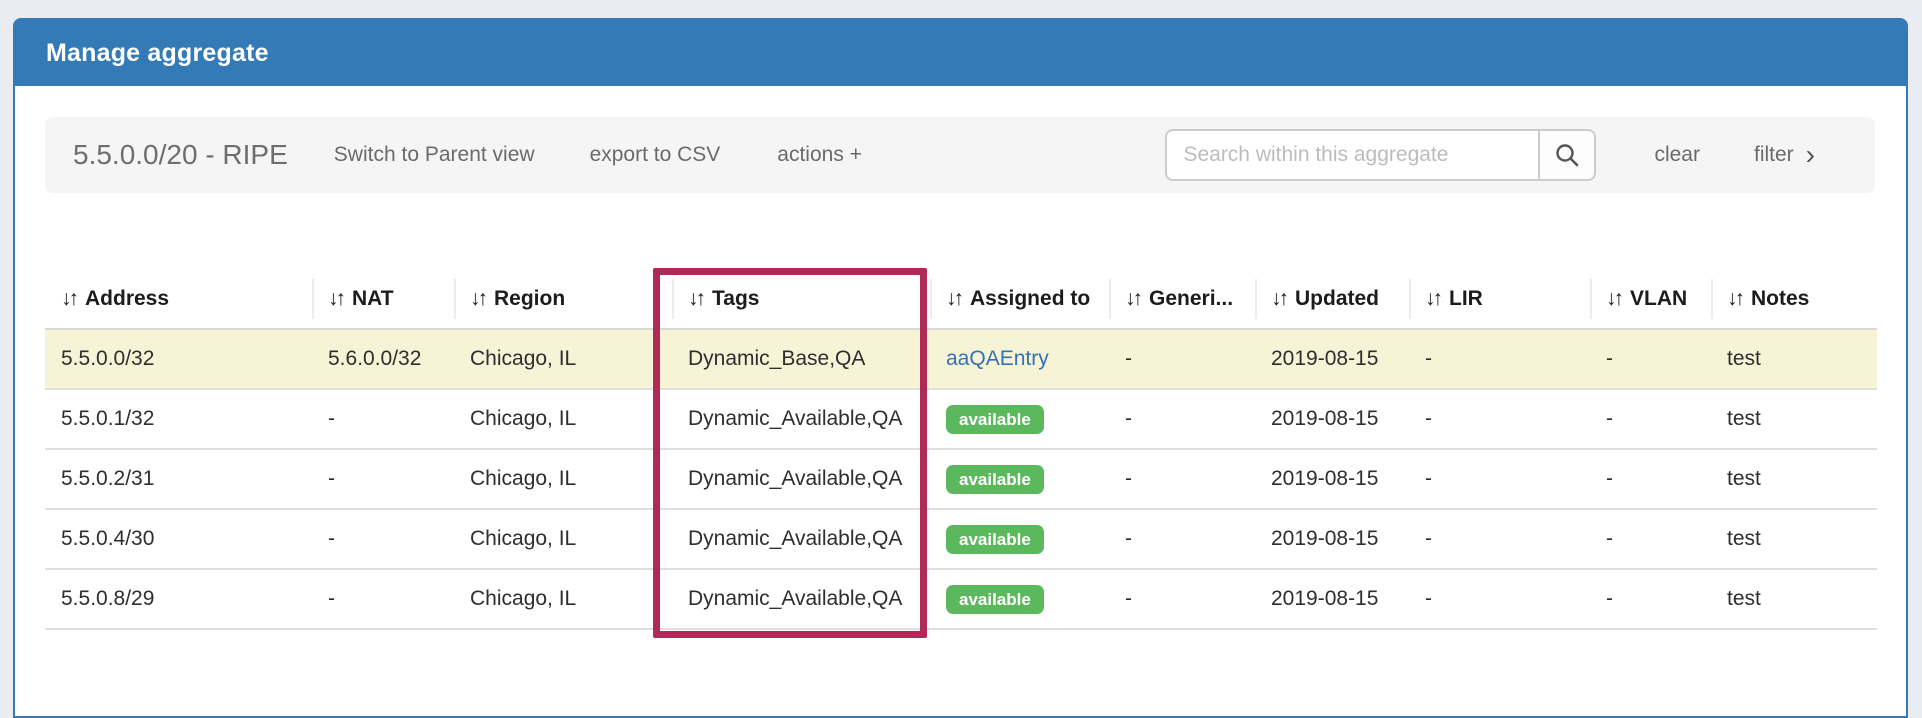 This screenshot has width=1922, height=718. I want to click on column-header-lir: ↓↑ LIR, so click(1499, 300).